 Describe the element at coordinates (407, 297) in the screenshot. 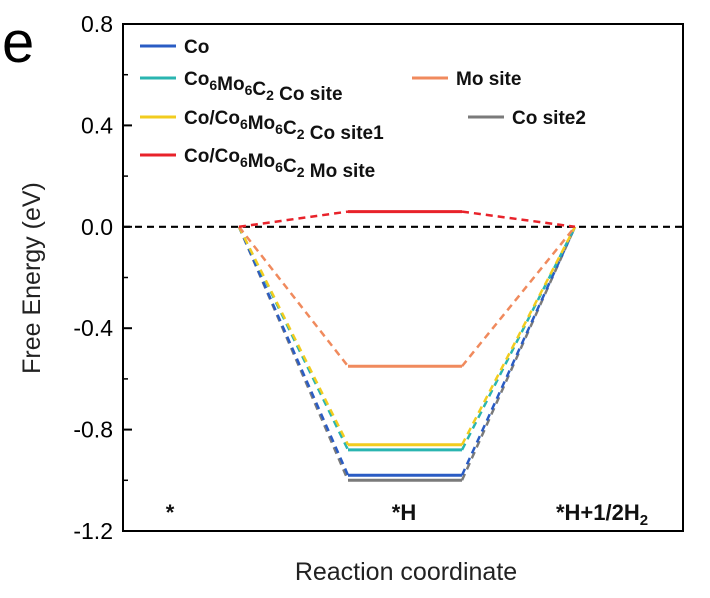

I see `series-mo-site` at that location.